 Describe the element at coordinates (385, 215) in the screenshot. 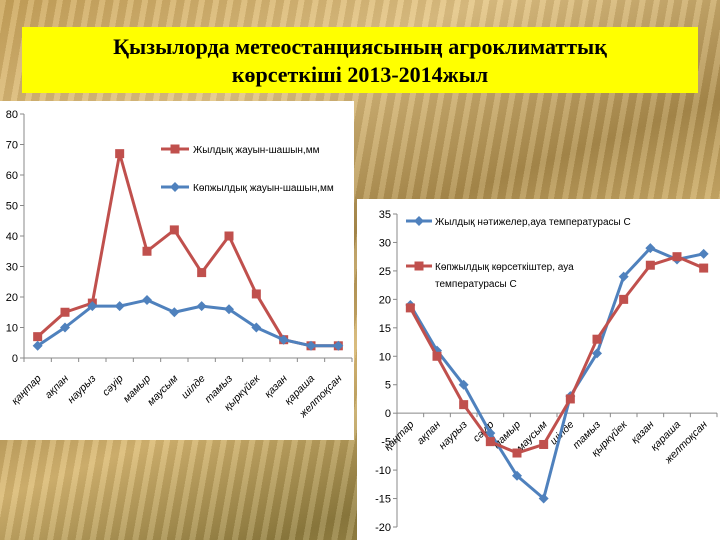

I see `y-tick-label: 35` at that location.